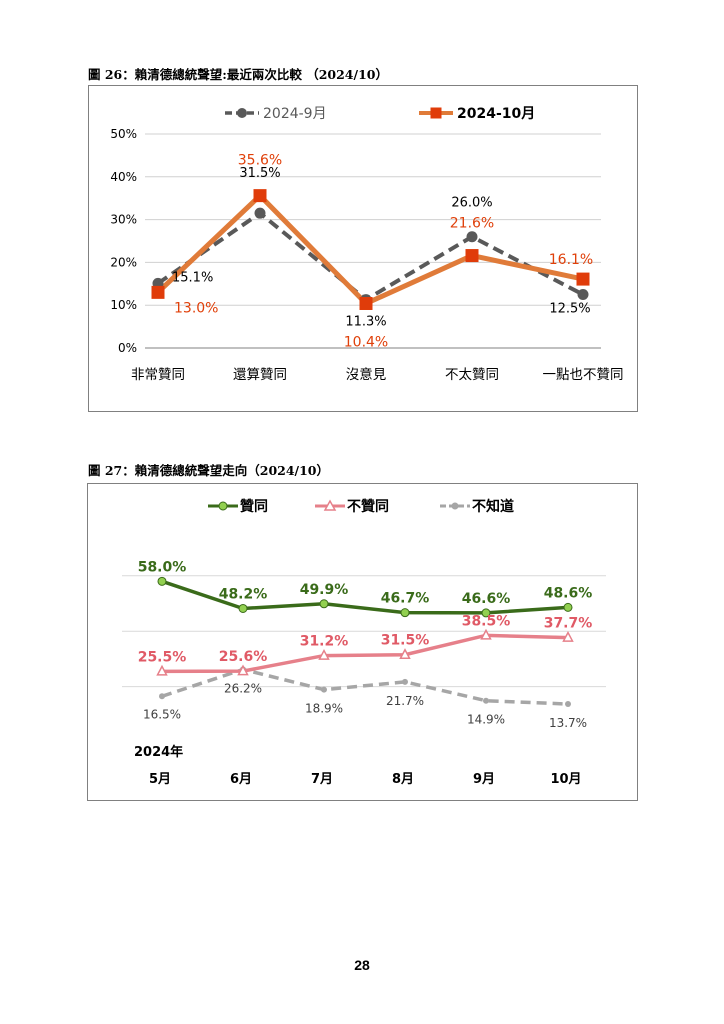 This screenshot has height=1024, width=724. I want to click on x-category-label: 7月, so click(322, 779).